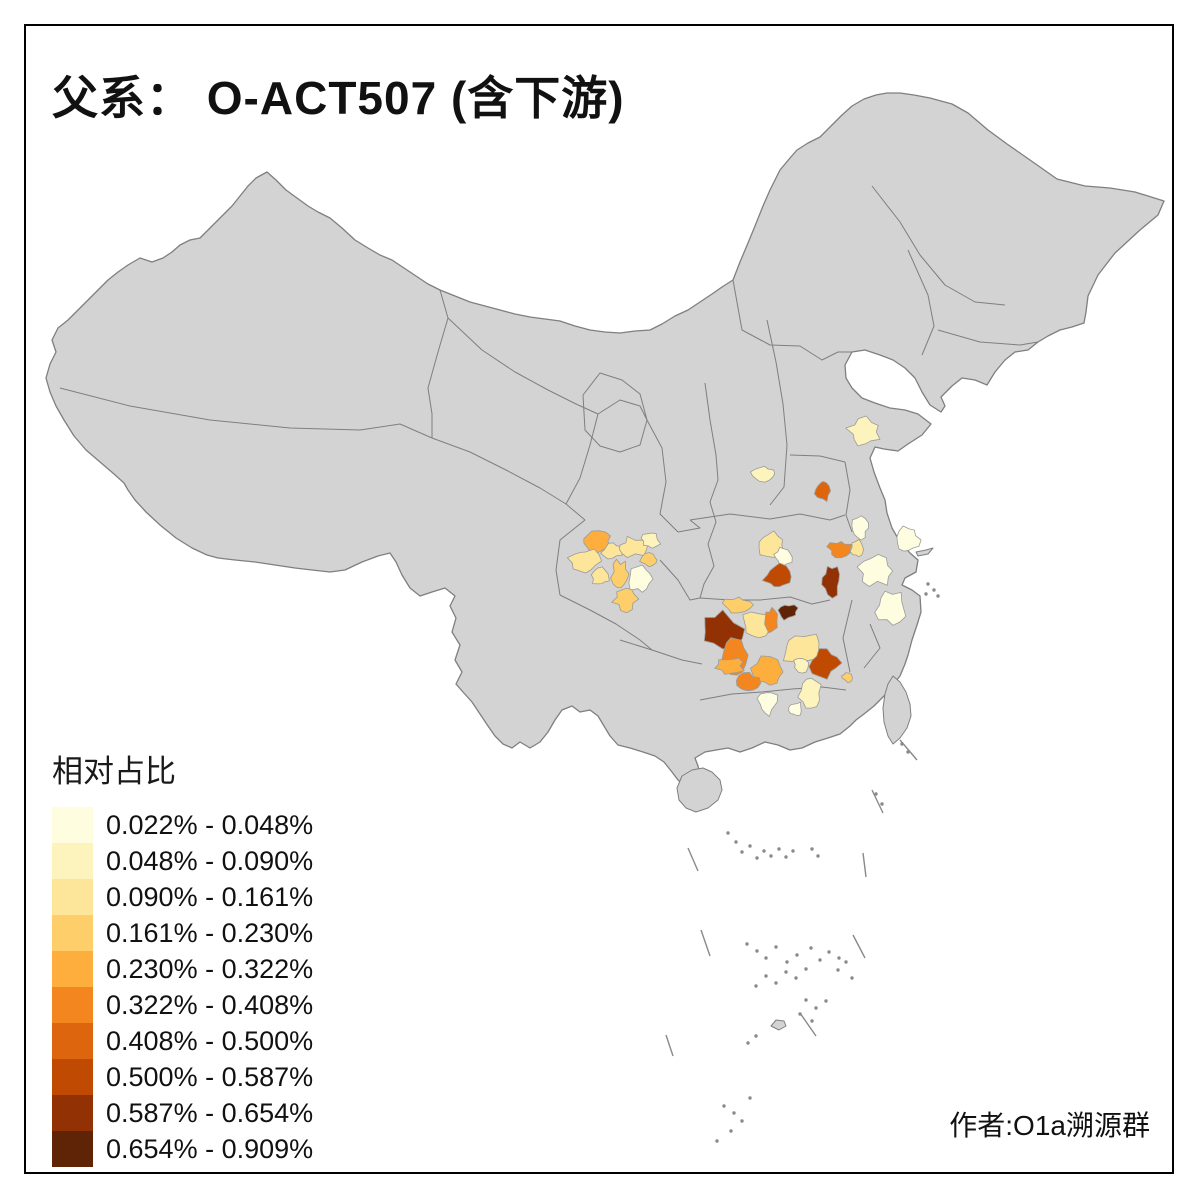 The height and width of the screenshot is (1200, 1200). What do you see at coordinates (210, 1040) in the screenshot?
I see `legend-label: 0.408% - 0.500%` at bounding box center [210, 1040].